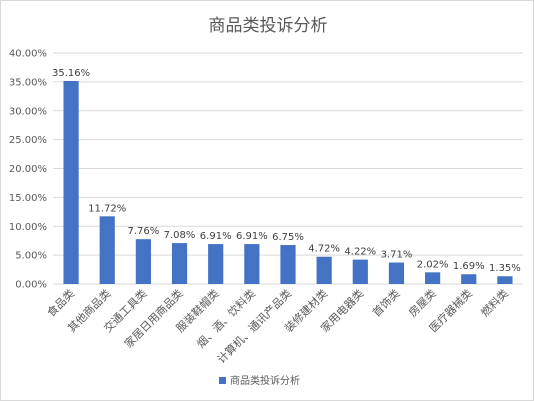 This screenshot has height=402, width=534. Describe the element at coordinates (107, 208) in the screenshot. I see `data-label: 11.72%` at that location.